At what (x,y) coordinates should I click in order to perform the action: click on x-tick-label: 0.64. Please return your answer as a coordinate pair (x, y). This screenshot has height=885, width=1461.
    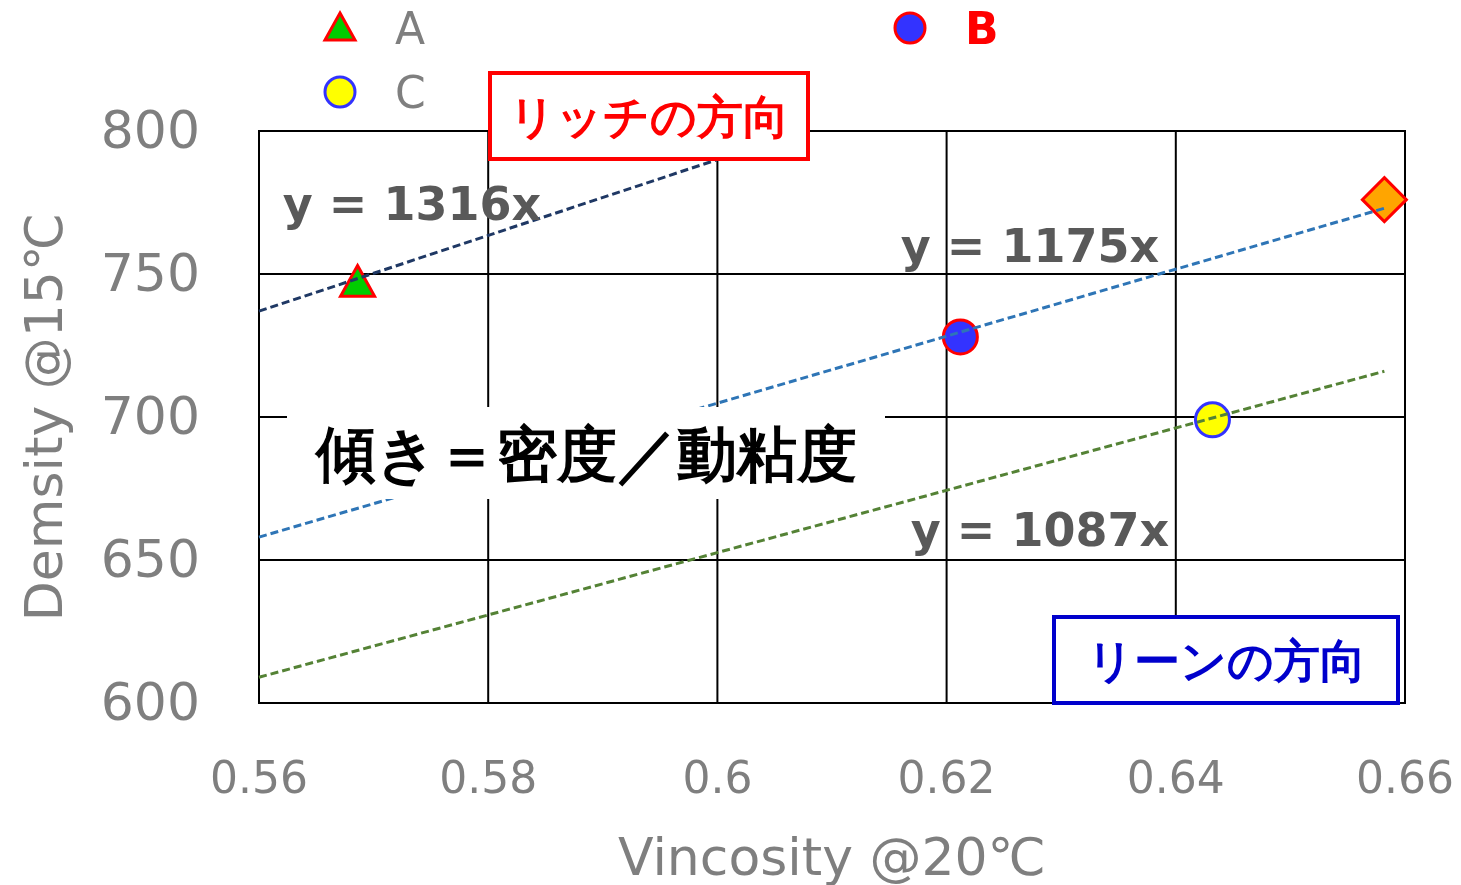
    Looking at the image, I should click on (1175, 777).